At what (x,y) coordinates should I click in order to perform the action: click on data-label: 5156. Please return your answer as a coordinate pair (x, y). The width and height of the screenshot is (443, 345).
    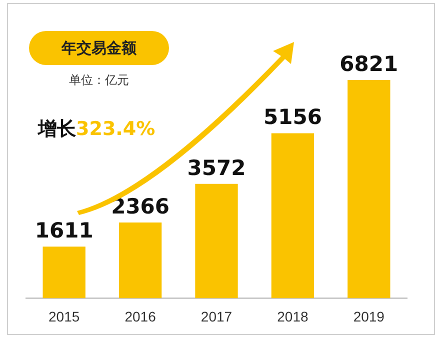
    Looking at the image, I should click on (292, 117).